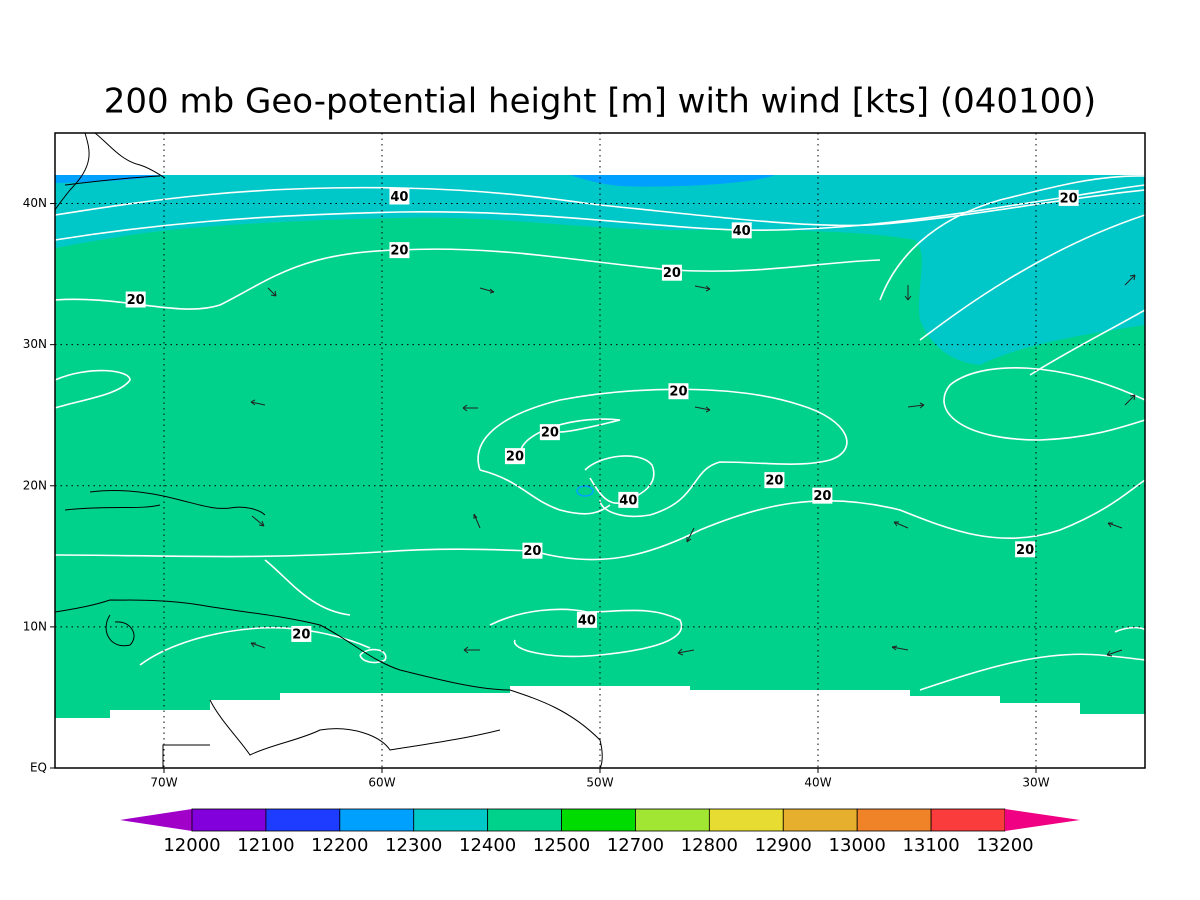 This screenshot has height=900, width=1200. What do you see at coordinates (857, 845) in the screenshot?
I see `colorbar-label: 13000` at bounding box center [857, 845].